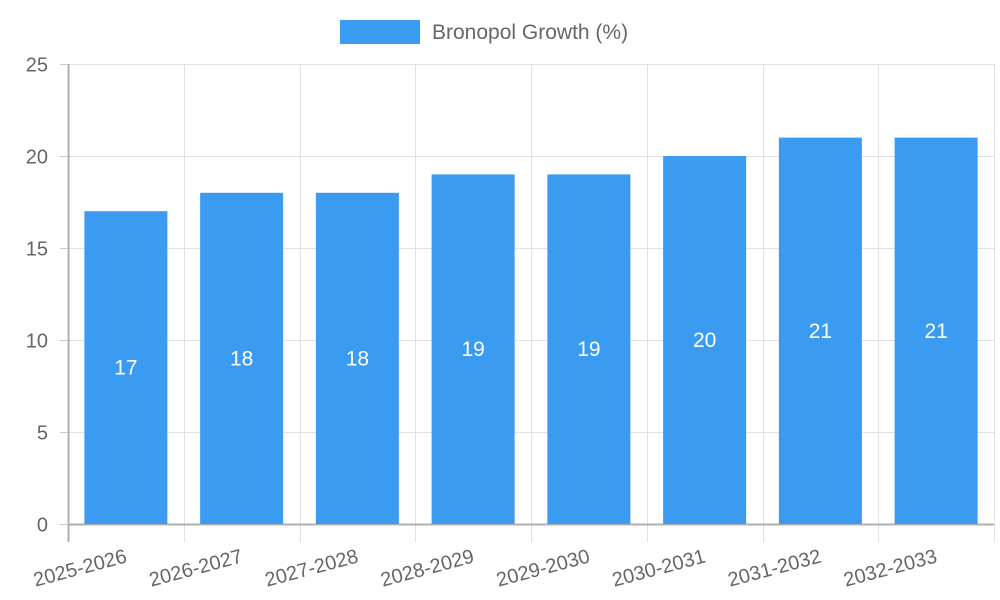  Describe the element at coordinates (37, 250) in the screenshot. I see `y-tick-label: 15` at that location.